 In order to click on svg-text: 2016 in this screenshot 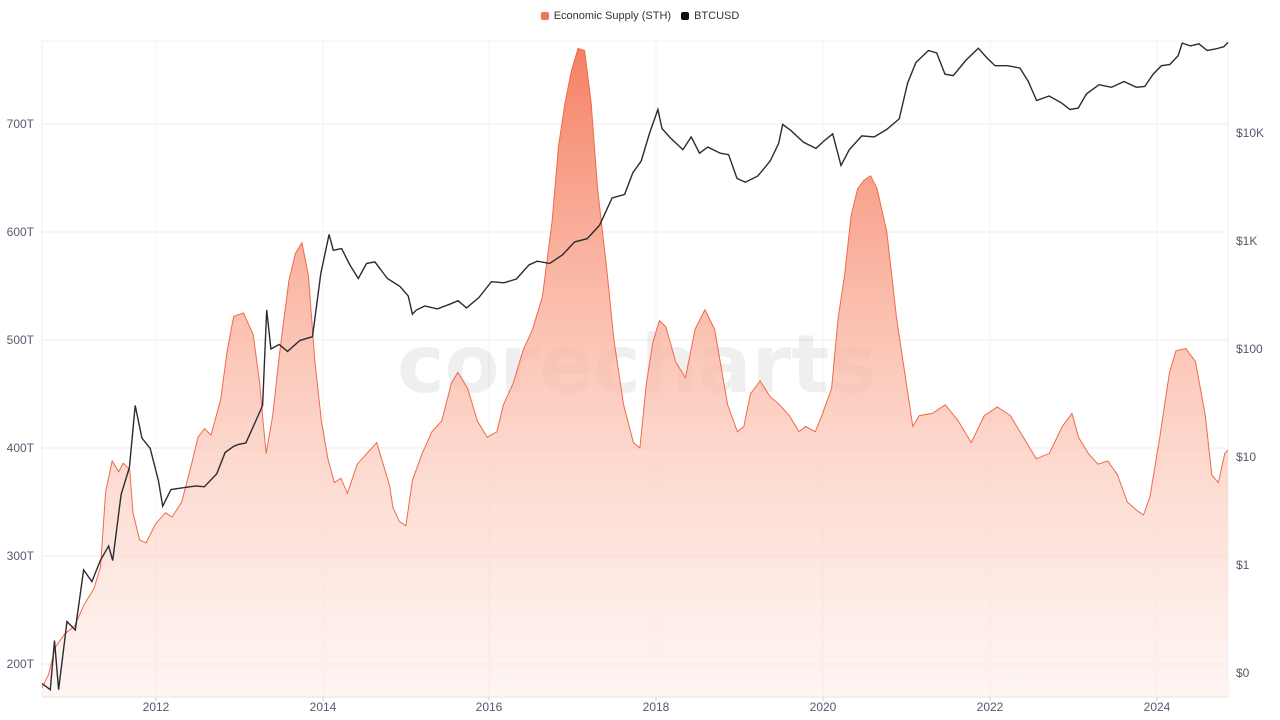, I will do `click(489, 707)`.